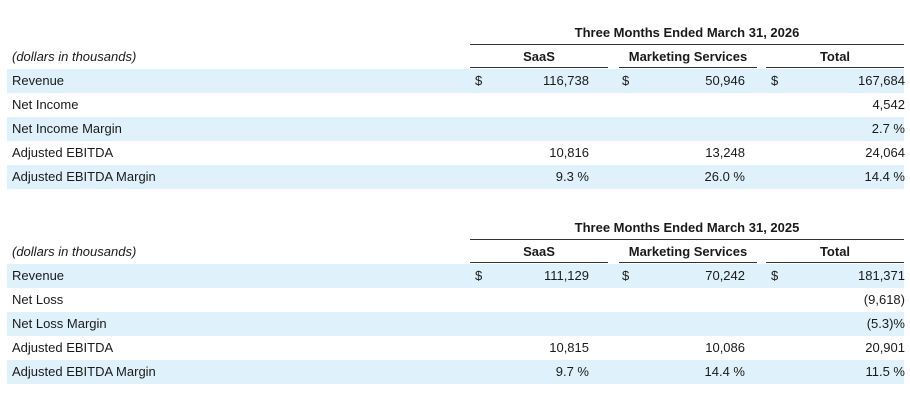  What do you see at coordinates (456, 324) in the screenshot?
I see `table-row: Net Loss Margin (5.3)%` at bounding box center [456, 324].